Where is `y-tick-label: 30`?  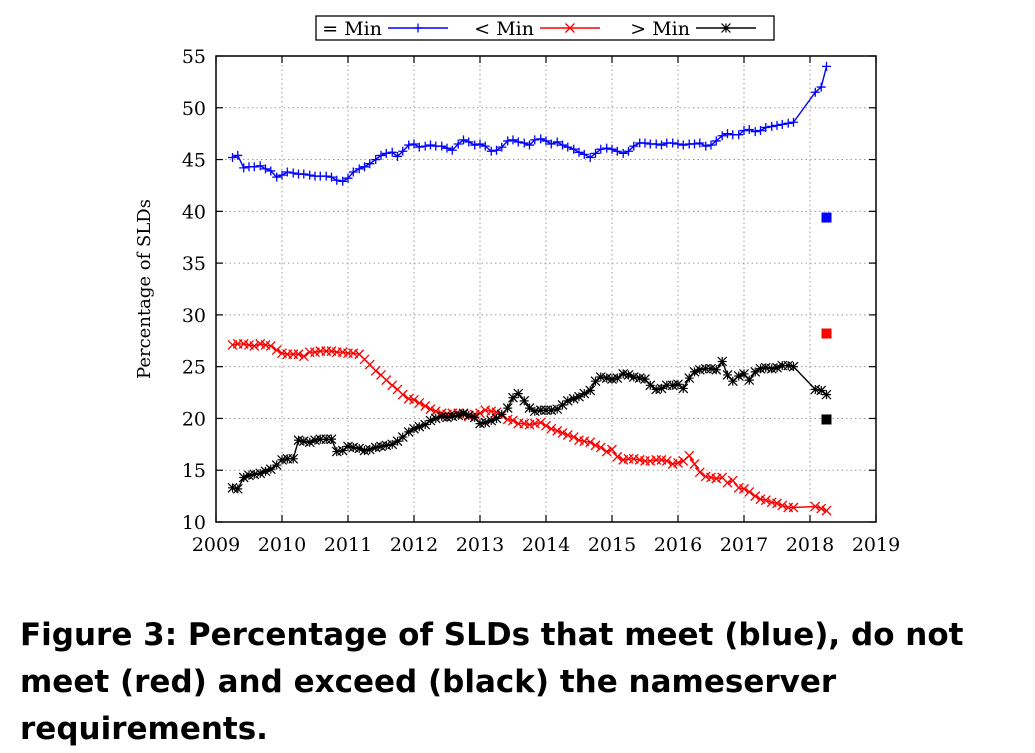
y-tick-label: 30 is located at coordinates (194, 316).